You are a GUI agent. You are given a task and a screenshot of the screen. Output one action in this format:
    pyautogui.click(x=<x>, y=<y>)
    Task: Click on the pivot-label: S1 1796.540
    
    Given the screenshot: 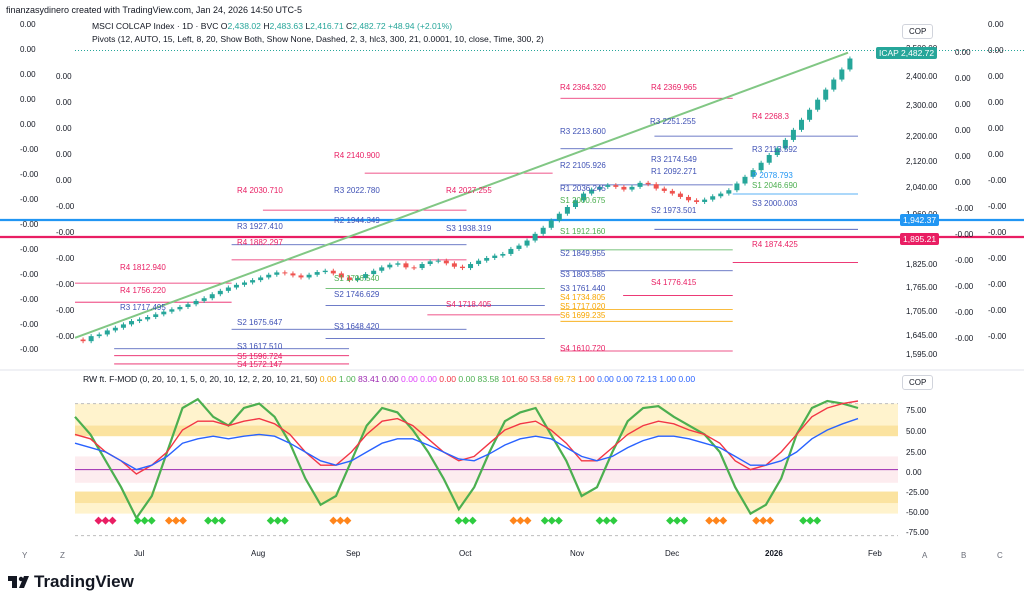 What is the action you would take?
    pyautogui.click(x=356, y=278)
    